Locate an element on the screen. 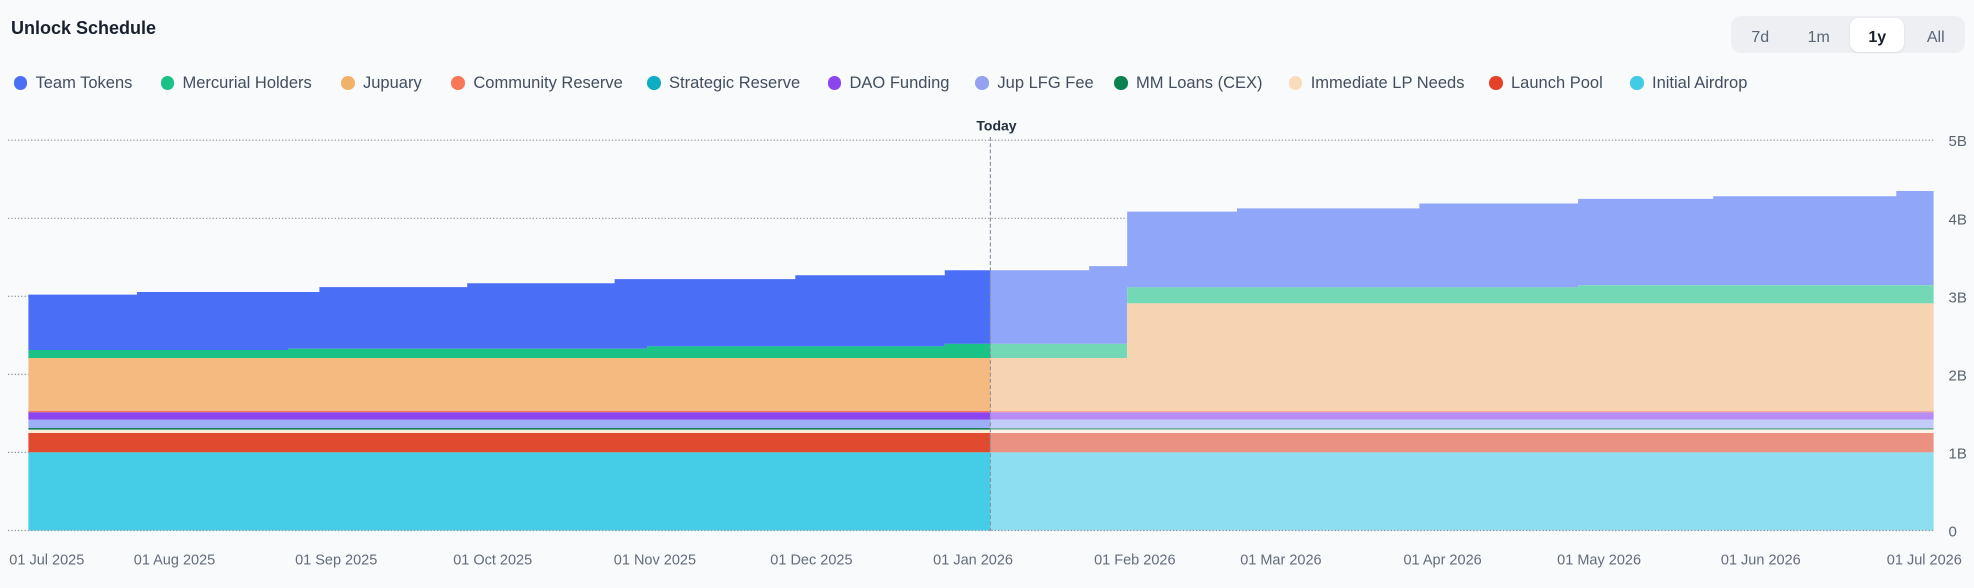 The image size is (1974, 588). svg-text: 3B is located at coordinates (1958, 297).